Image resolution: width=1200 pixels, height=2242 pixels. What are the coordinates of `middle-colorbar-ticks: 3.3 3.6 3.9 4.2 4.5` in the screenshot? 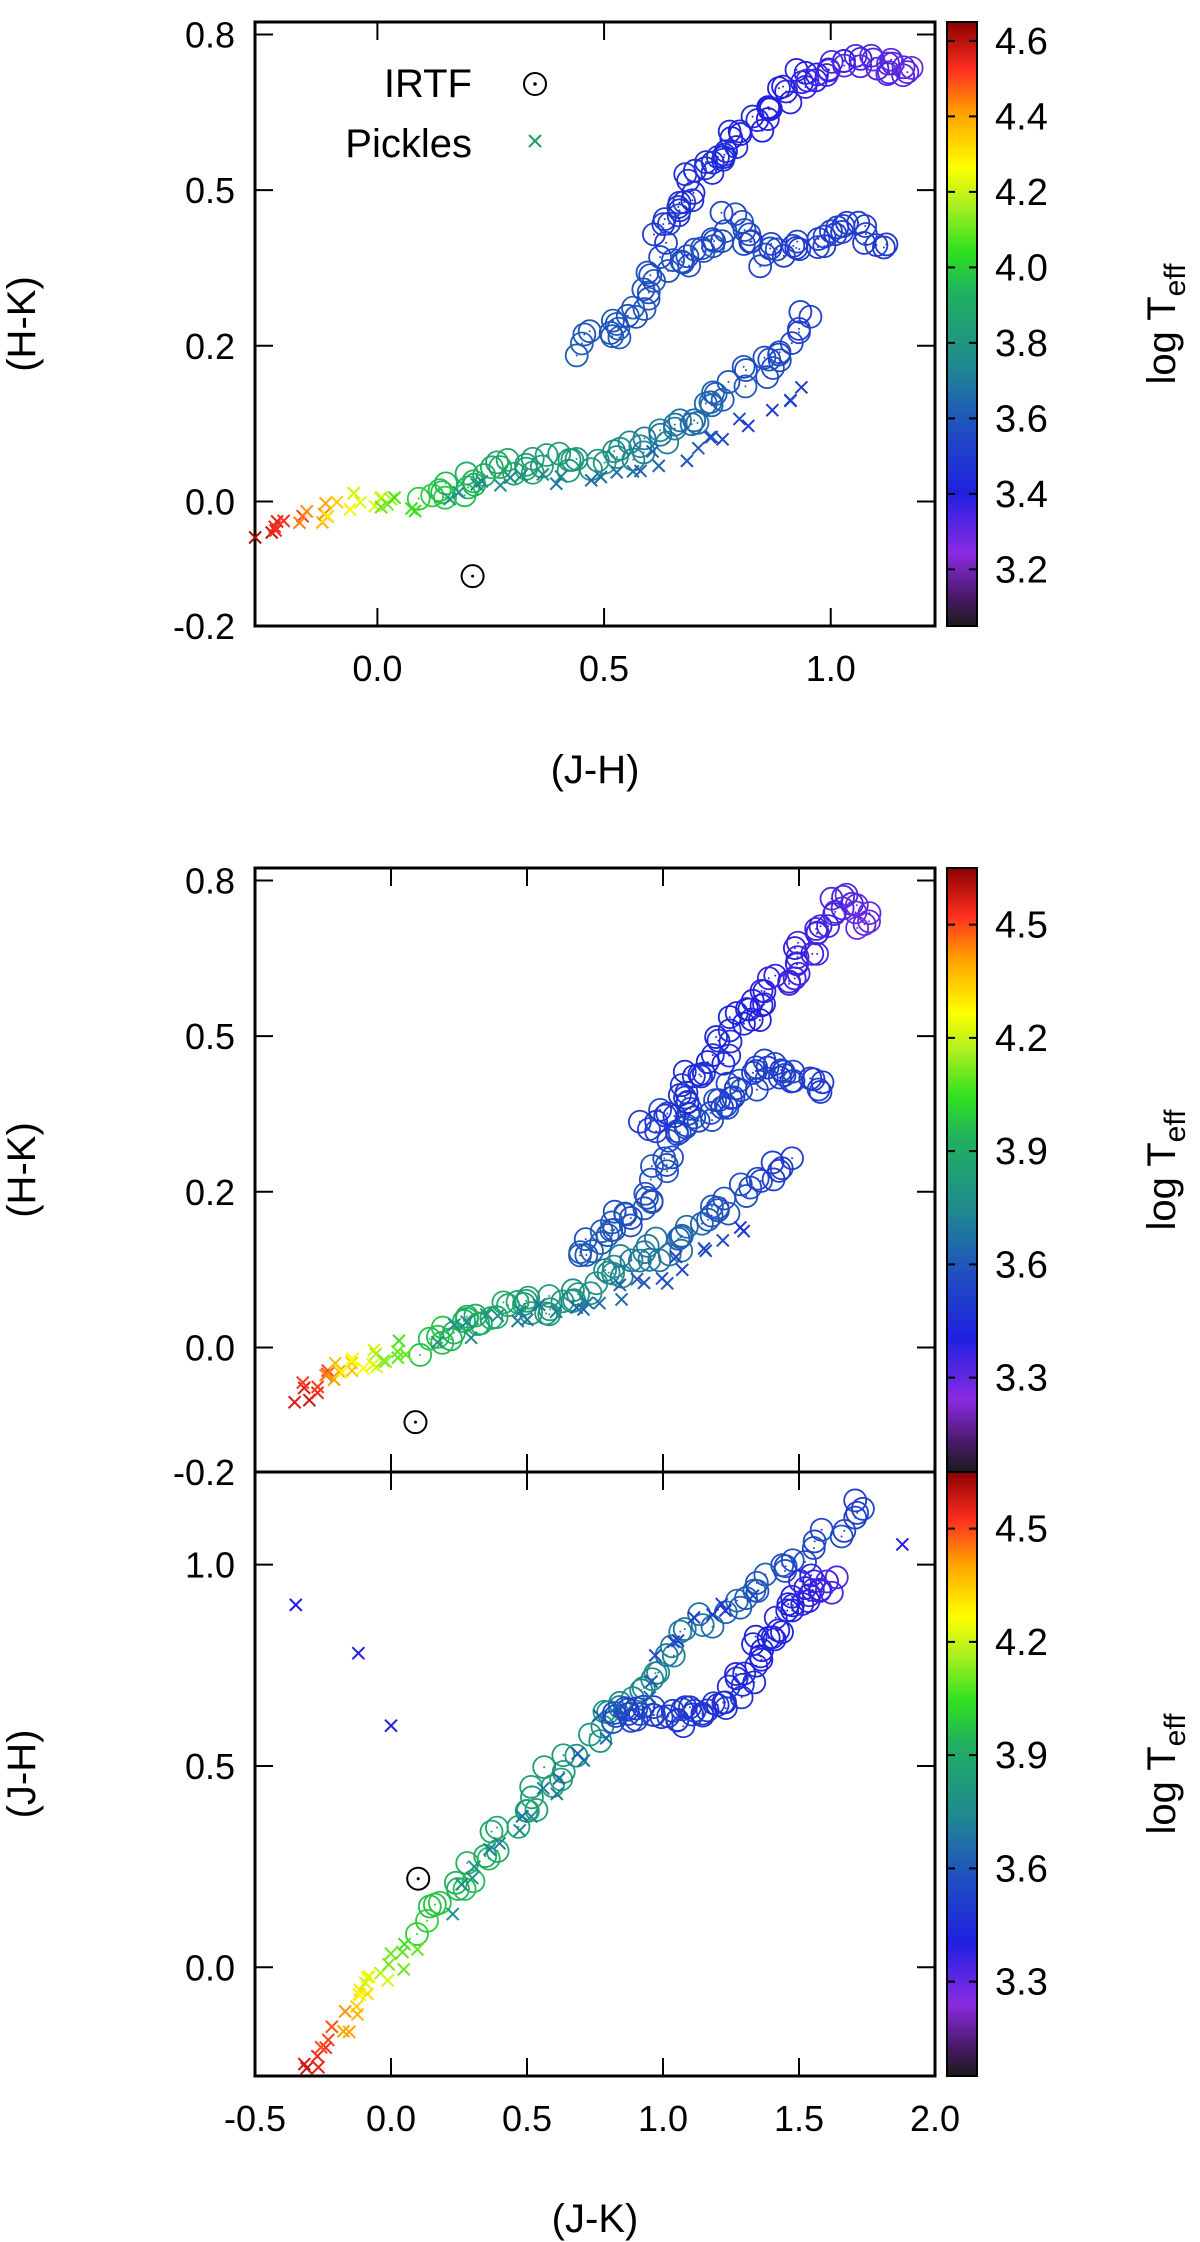 It's located at (997, 1152).